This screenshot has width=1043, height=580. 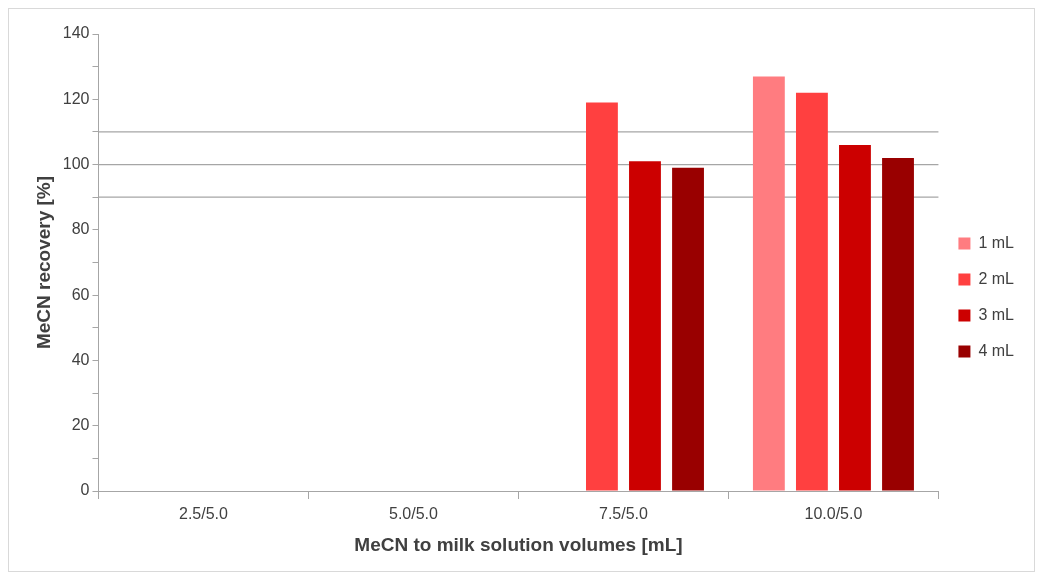 I want to click on y-tick-label: 40, so click(x=80, y=359).